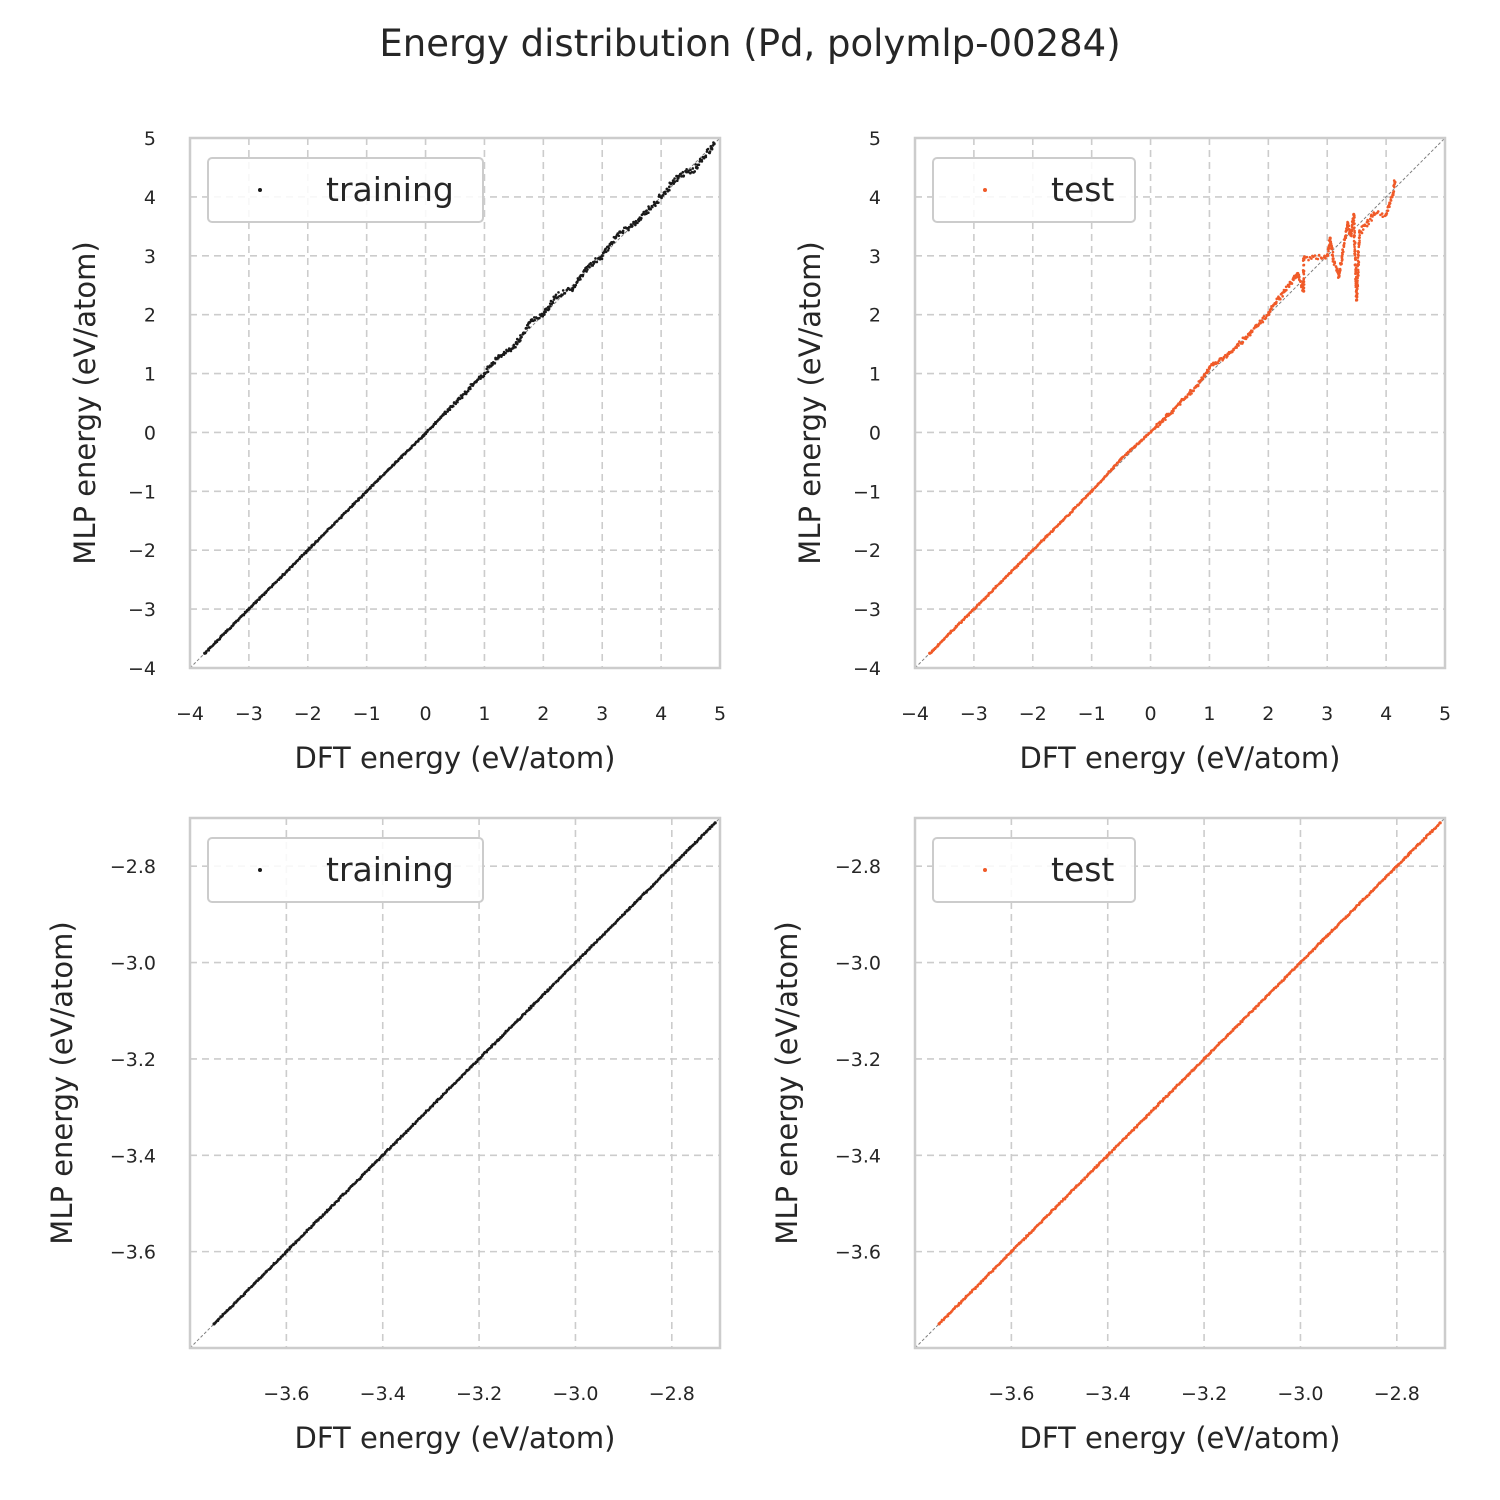 Image resolution: width=1500 pixels, height=1500 pixels. I want to click on x-tick-label: 0, so click(1151, 714).